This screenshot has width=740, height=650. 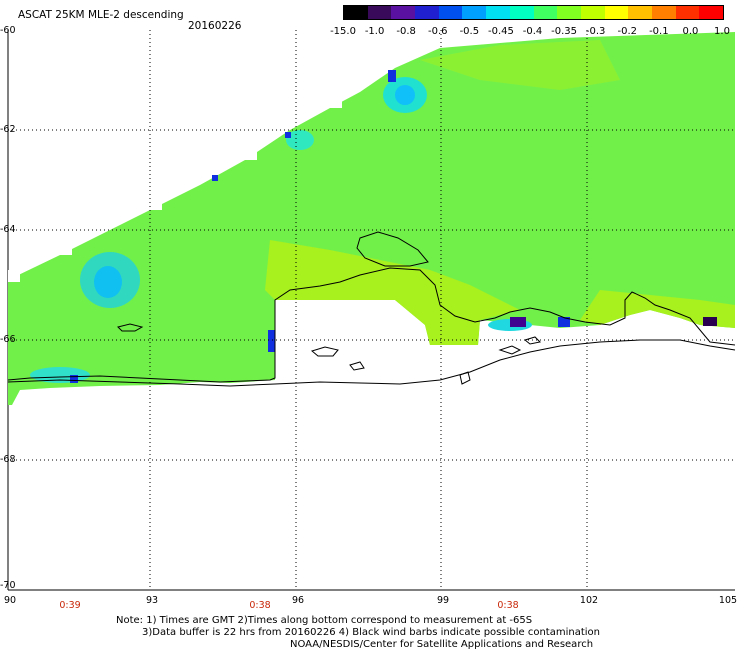 I want to click on lon-label-93: 93, so click(x=152, y=600).